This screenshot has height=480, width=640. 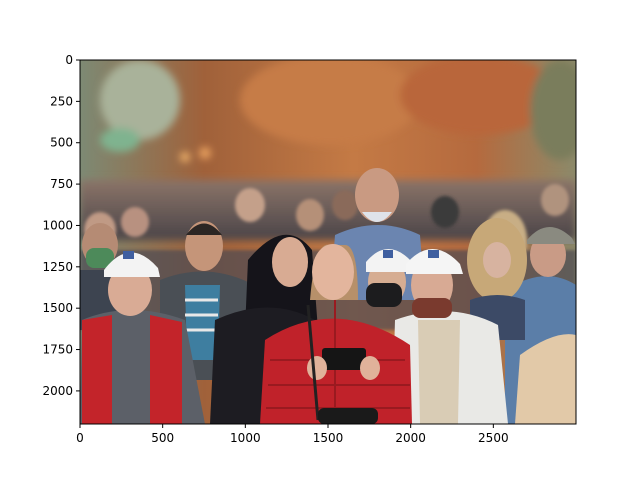 I want to click on y-tick-label: 500, so click(x=61, y=143).